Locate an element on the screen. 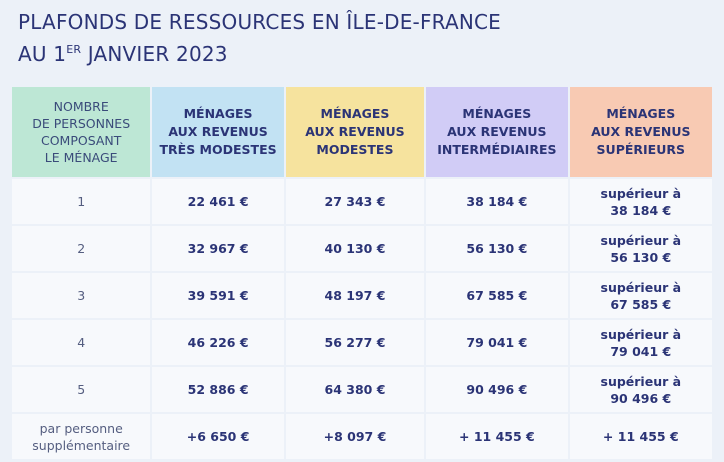 Image resolution: width=724 pixels, height=462 pixels. table-cell: supérieur à 90 496 € is located at coordinates (640, 389).